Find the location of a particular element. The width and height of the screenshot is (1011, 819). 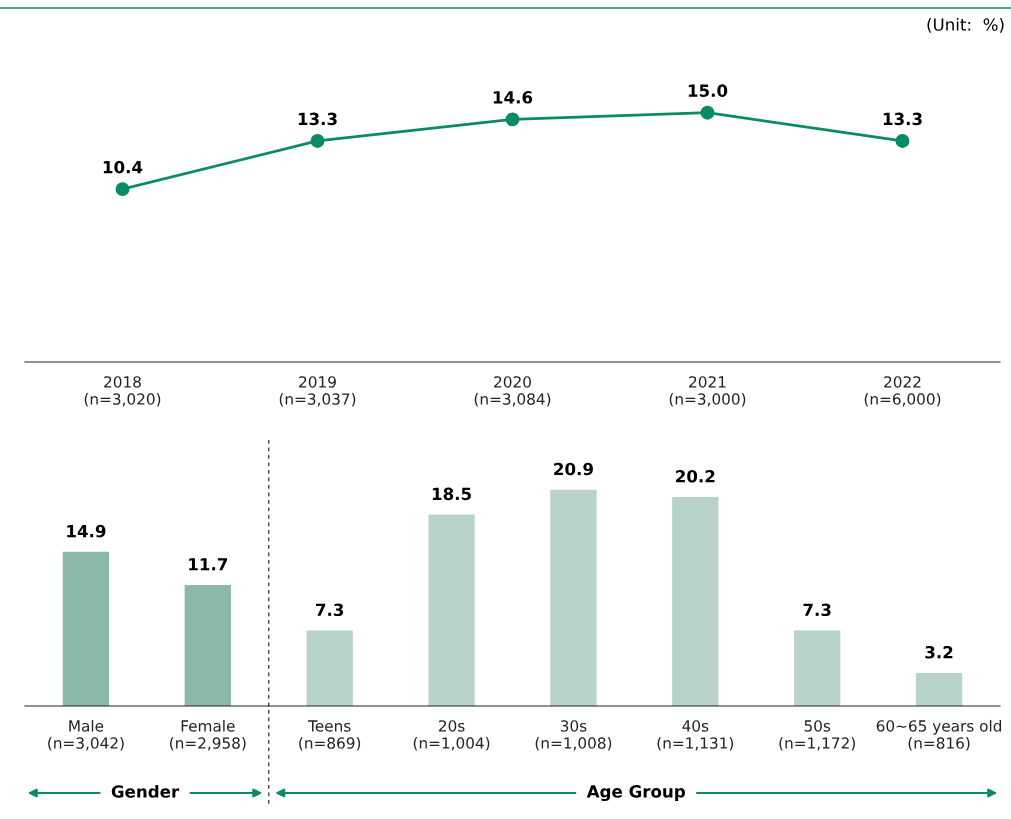

data-label: 20.2 is located at coordinates (695, 476).